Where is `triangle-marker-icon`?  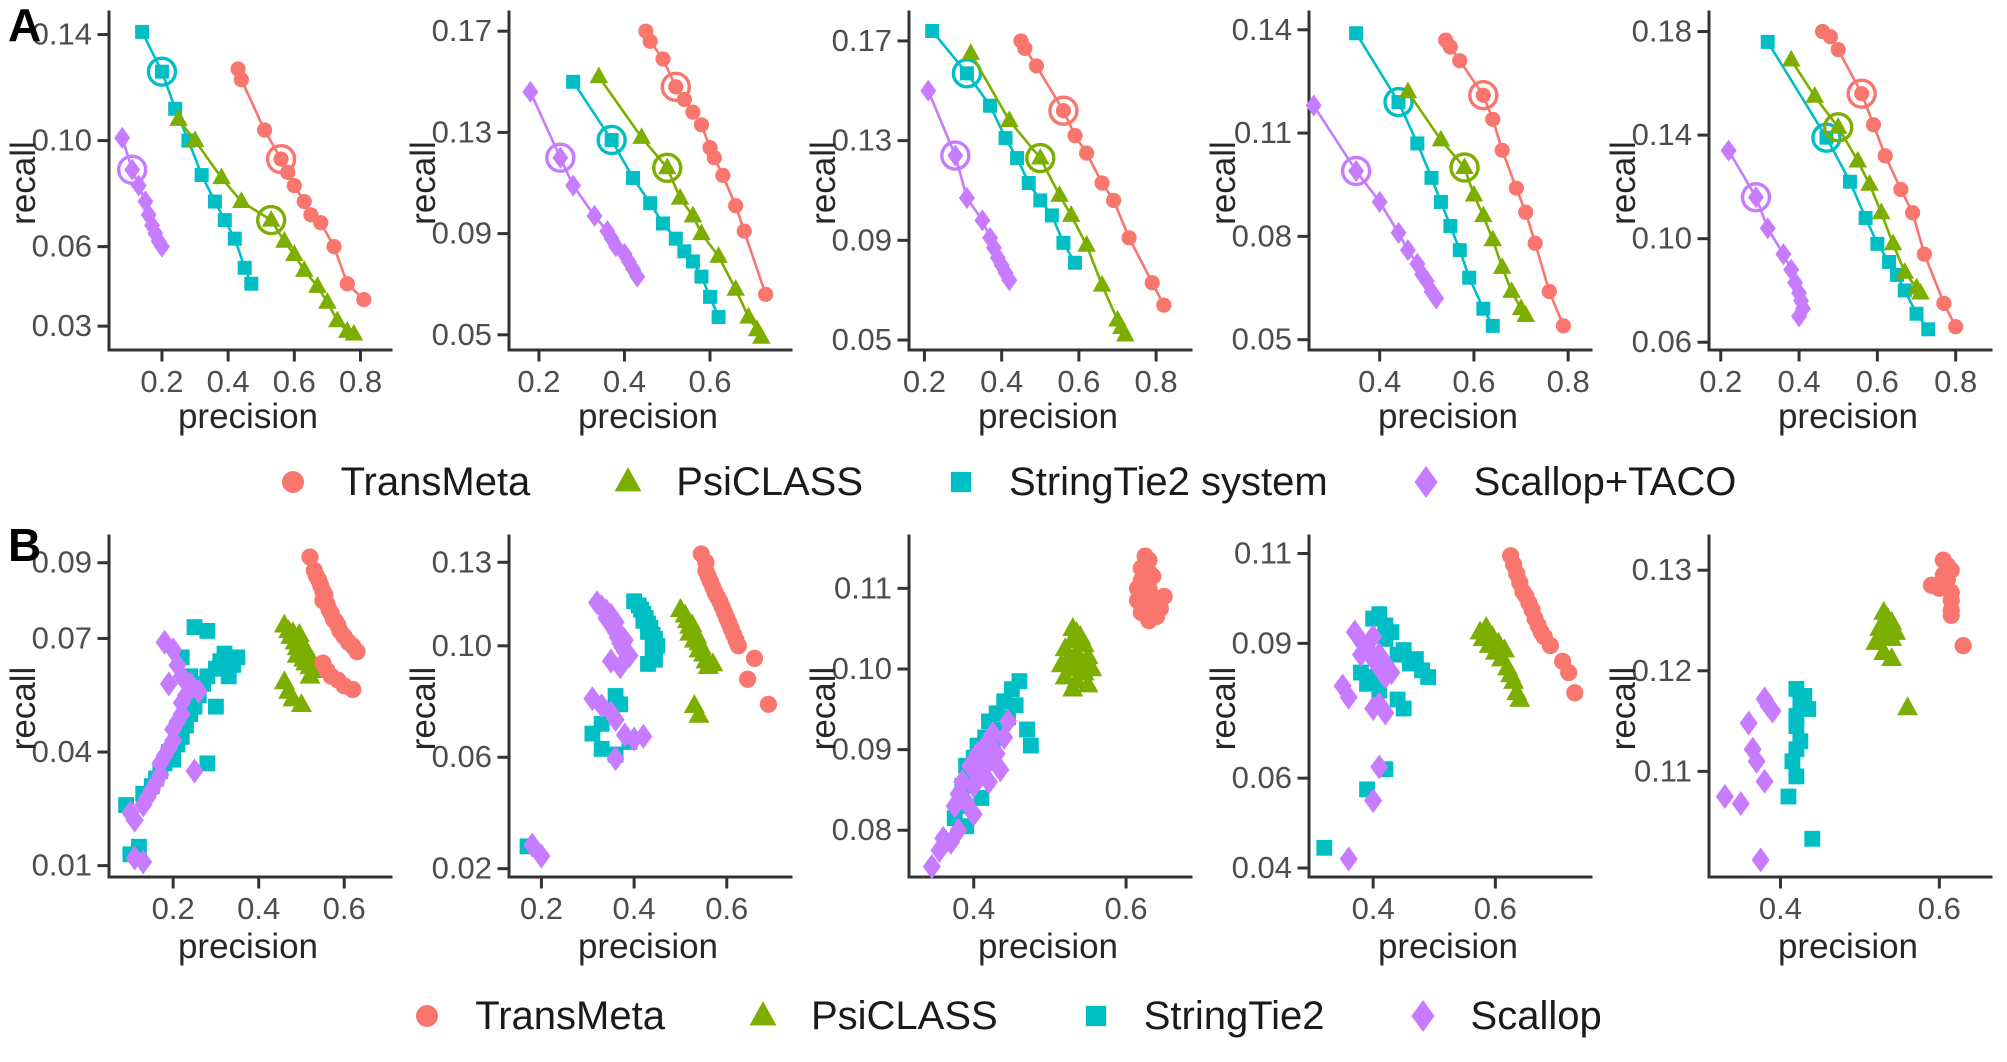 triangle-marker-icon is located at coordinates (628, 479).